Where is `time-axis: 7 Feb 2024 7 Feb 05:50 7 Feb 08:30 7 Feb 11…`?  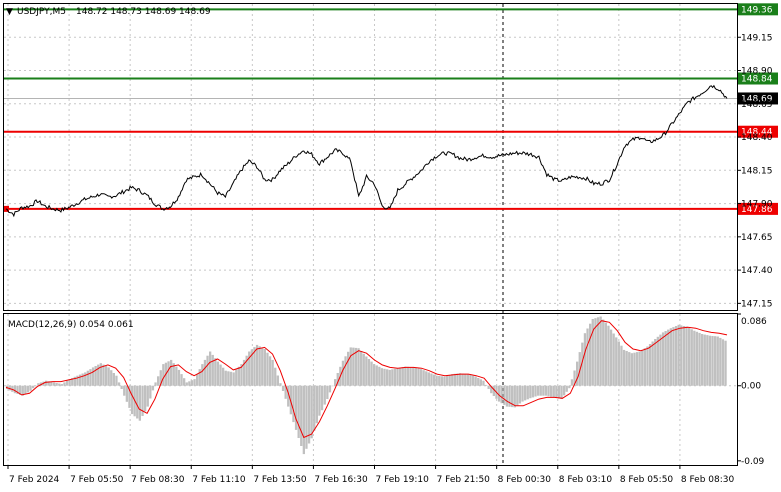 time-axis: 7 Feb 2024 7 Feb 05:50 7 Feb 08:30 7 Feb 11… is located at coordinates (371, 475).